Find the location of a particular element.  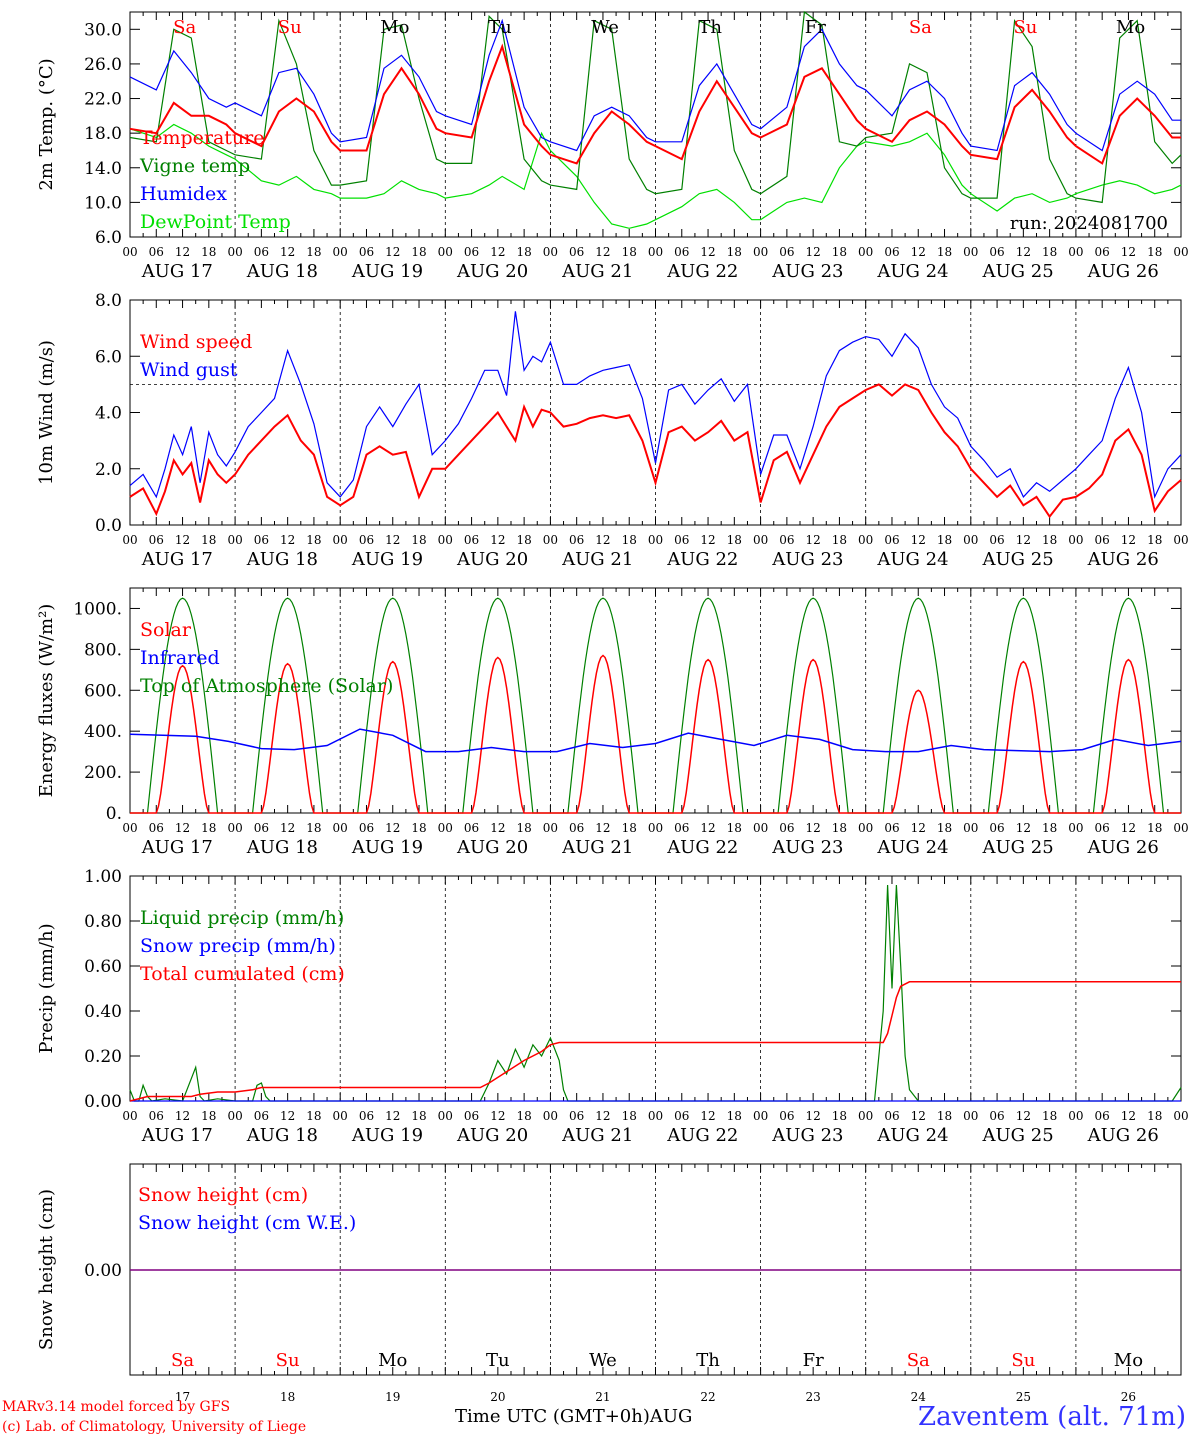

series-dewpoint-temp-line is located at coordinates (655, 176).